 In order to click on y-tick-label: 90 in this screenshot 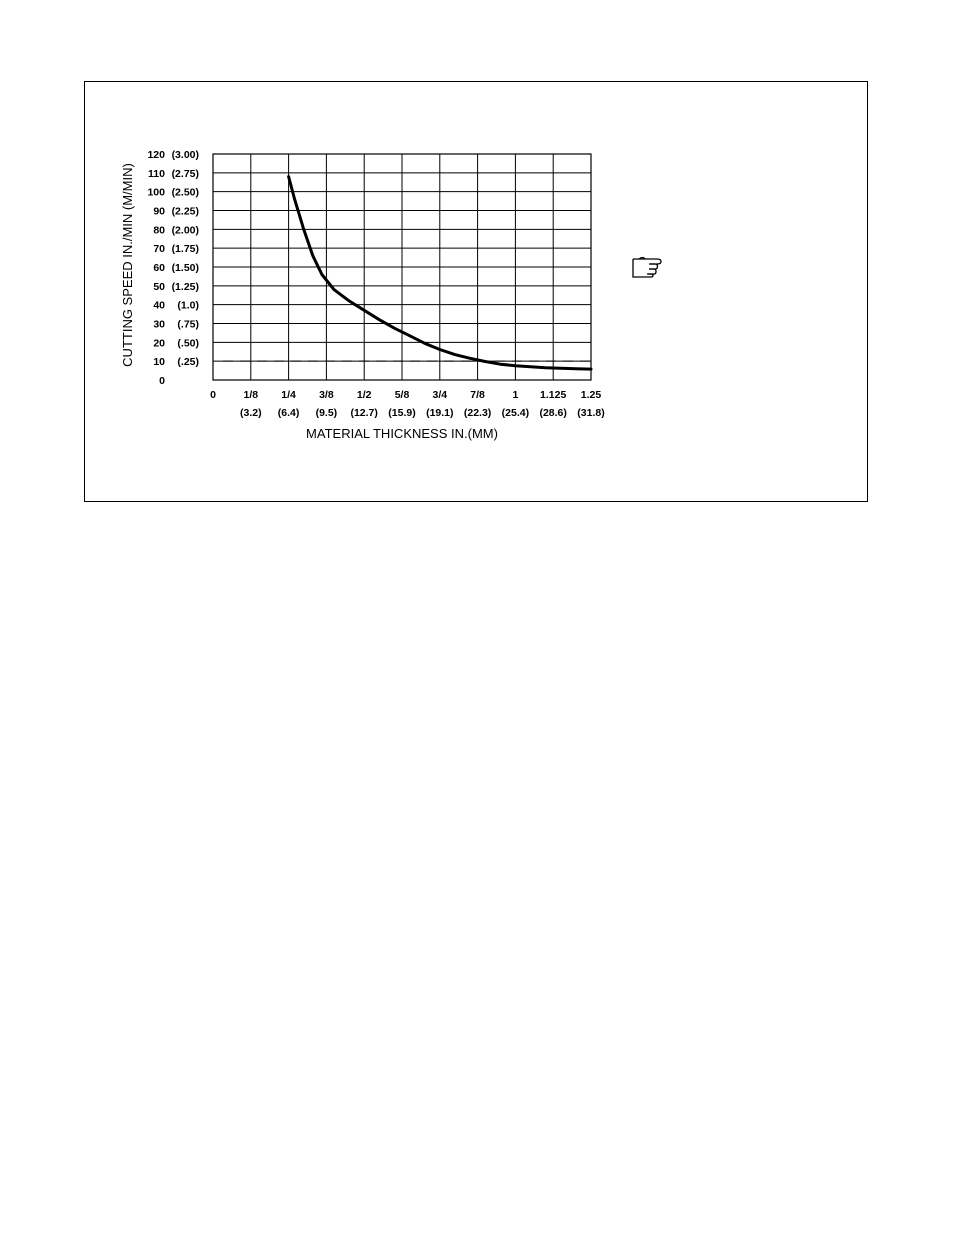, I will do `click(159, 212)`.